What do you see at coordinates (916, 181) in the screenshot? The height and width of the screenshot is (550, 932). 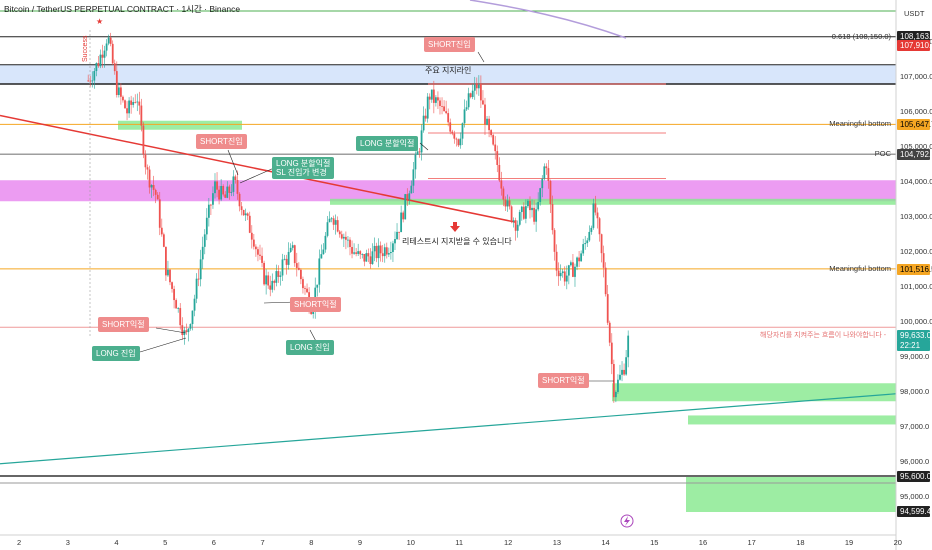 I see `y-tick-label: 104,000.0` at bounding box center [916, 181].